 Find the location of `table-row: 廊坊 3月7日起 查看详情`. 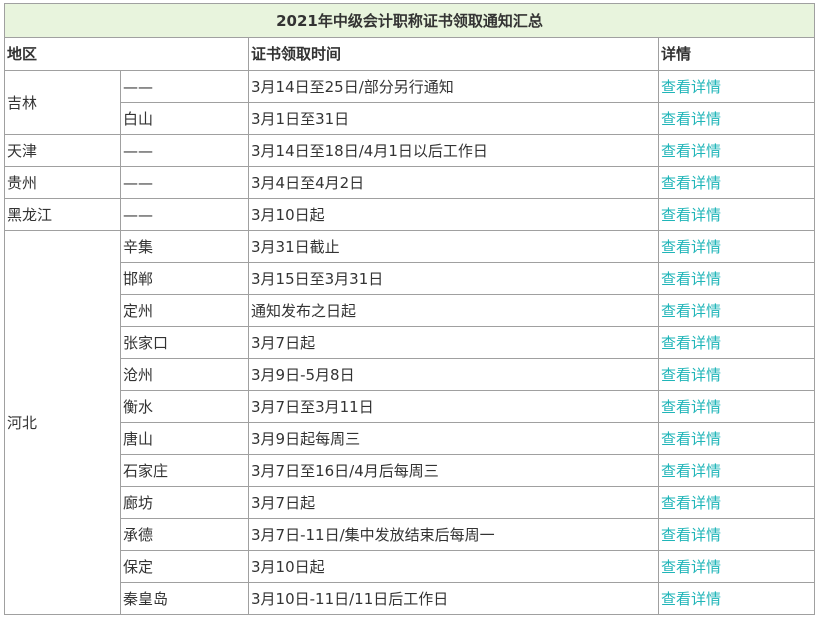

table-row: 廊坊 3月7日起 查看详情 is located at coordinates (410, 502).